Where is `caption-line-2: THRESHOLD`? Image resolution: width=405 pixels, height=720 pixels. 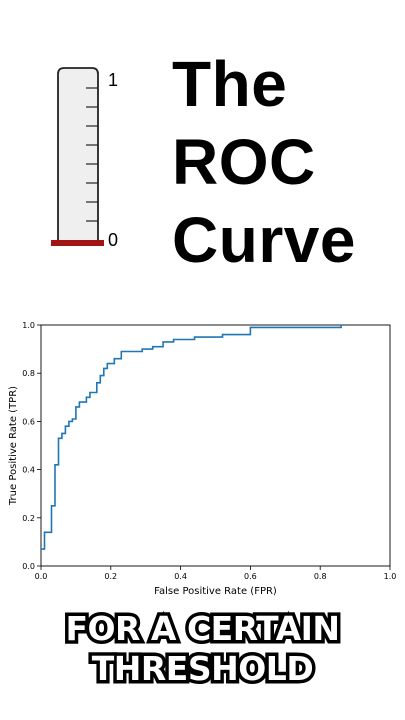 caption-line-2: THRESHOLD is located at coordinates (202, 669).